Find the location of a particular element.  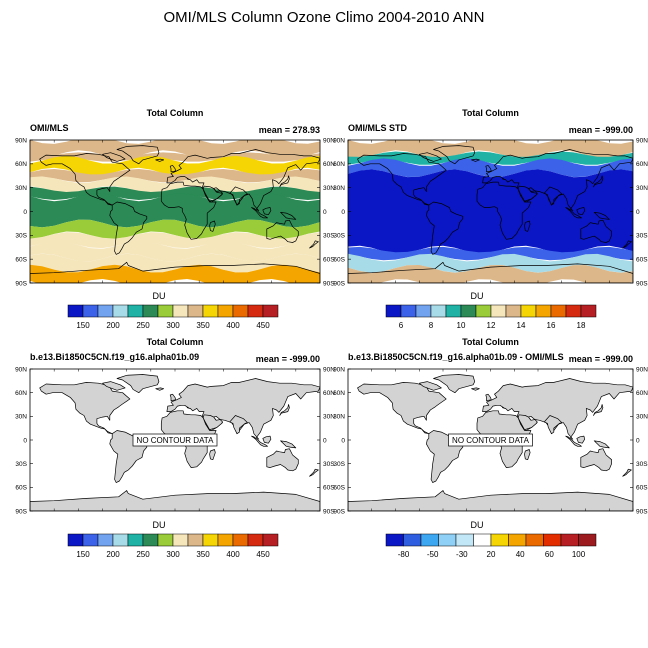

colorbar-tick-label: 400 is located at coordinates (233, 325).